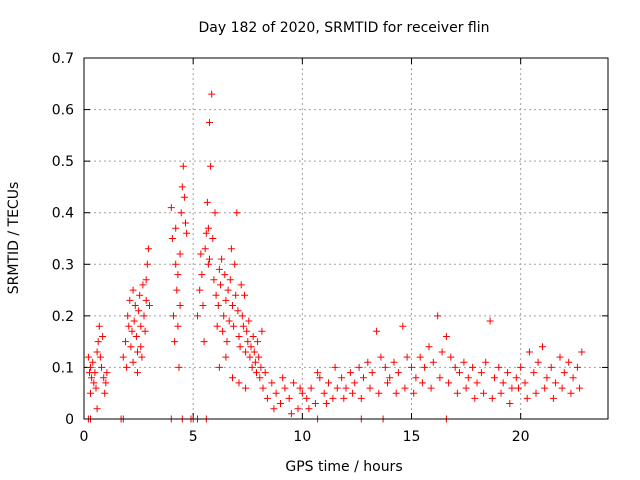  Describe the element at coordinates (63, 368) in the screenshot. I see `y-tick-label: 0.1` at that location.